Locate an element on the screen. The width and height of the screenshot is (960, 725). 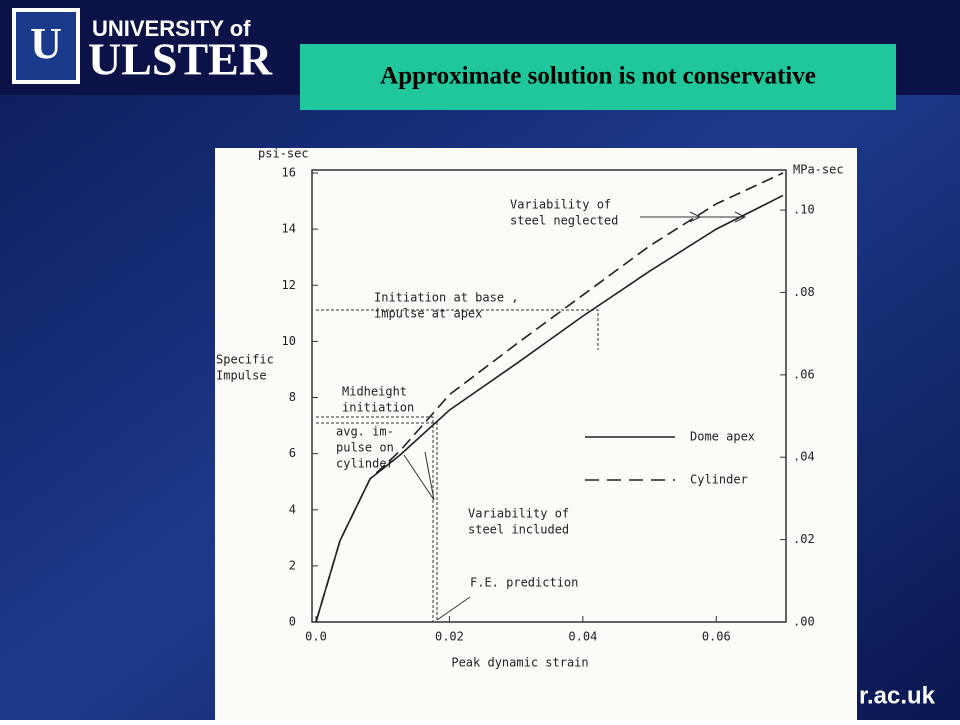
annotation: cylinder is located at coordinates (365, 464).